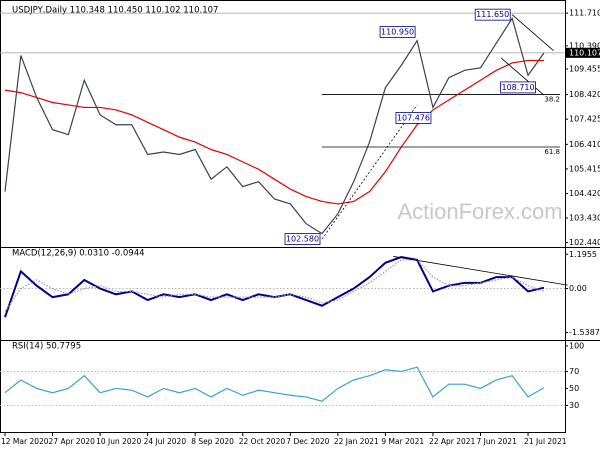 The image size is (600, 450). I want to click on fib-label: 61.8, so click(552, 152).